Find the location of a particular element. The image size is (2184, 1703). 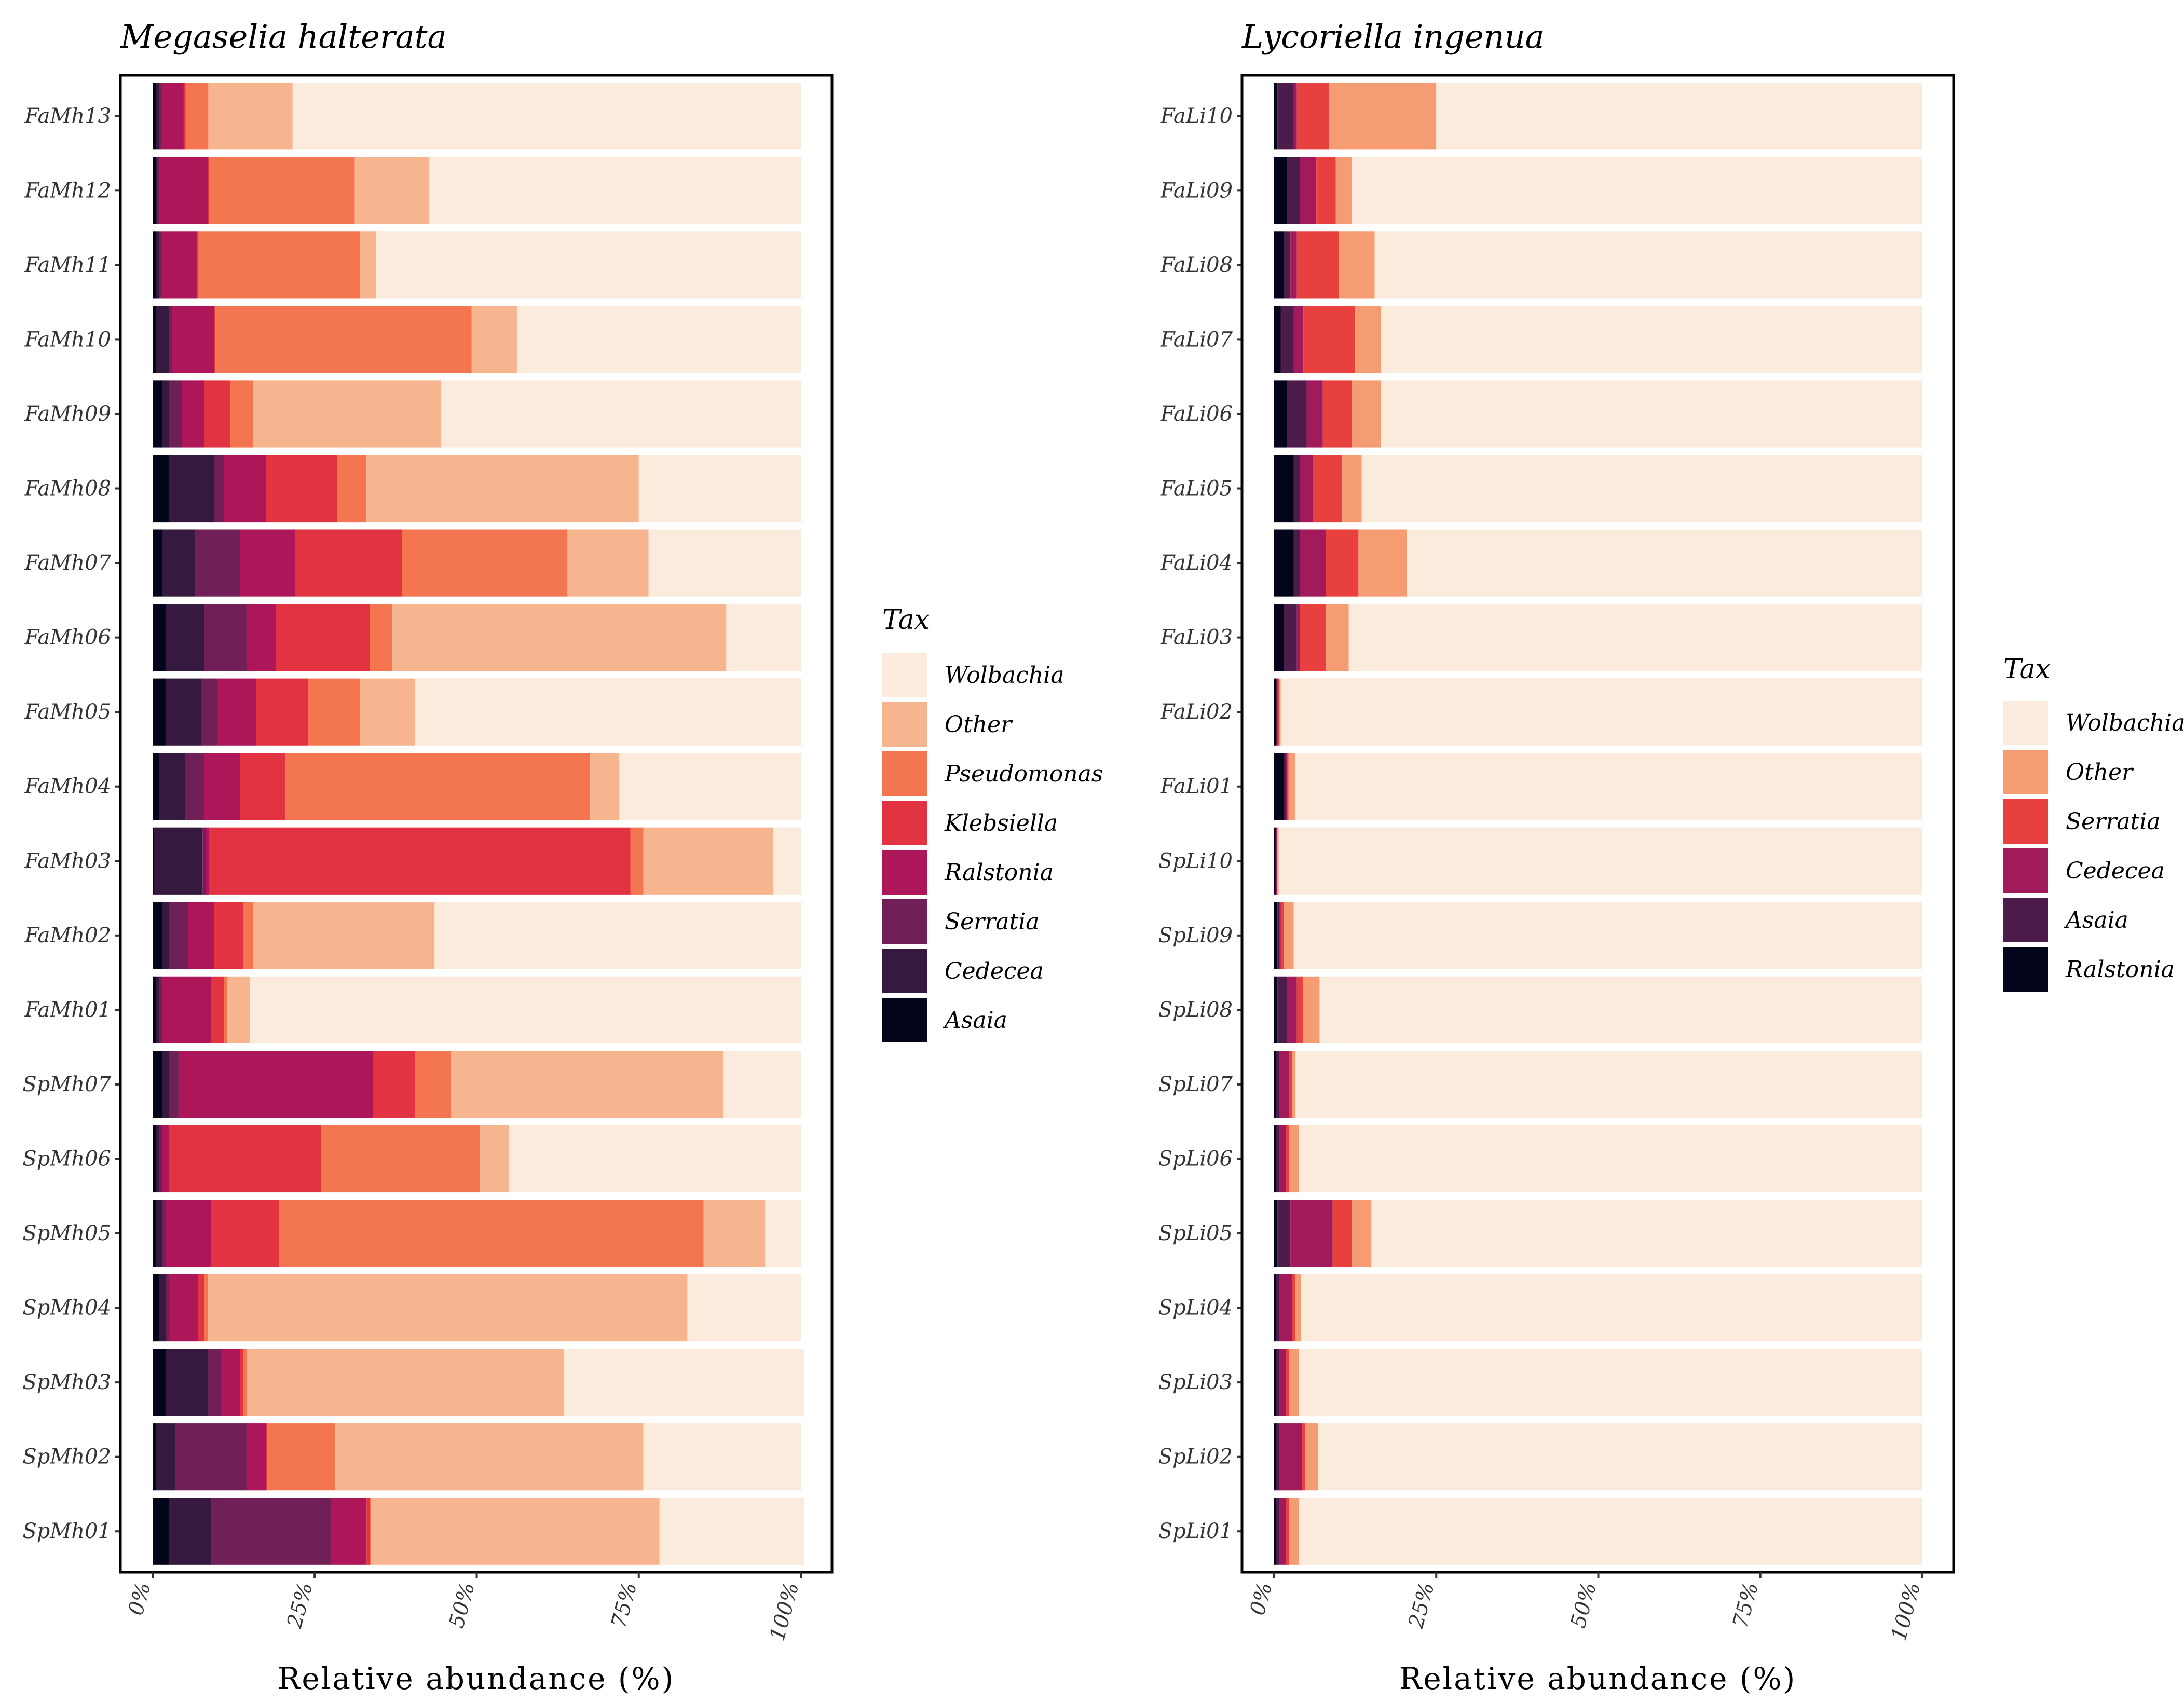

bar-spli09-ralstonia is located at coordinates (1276, 935).